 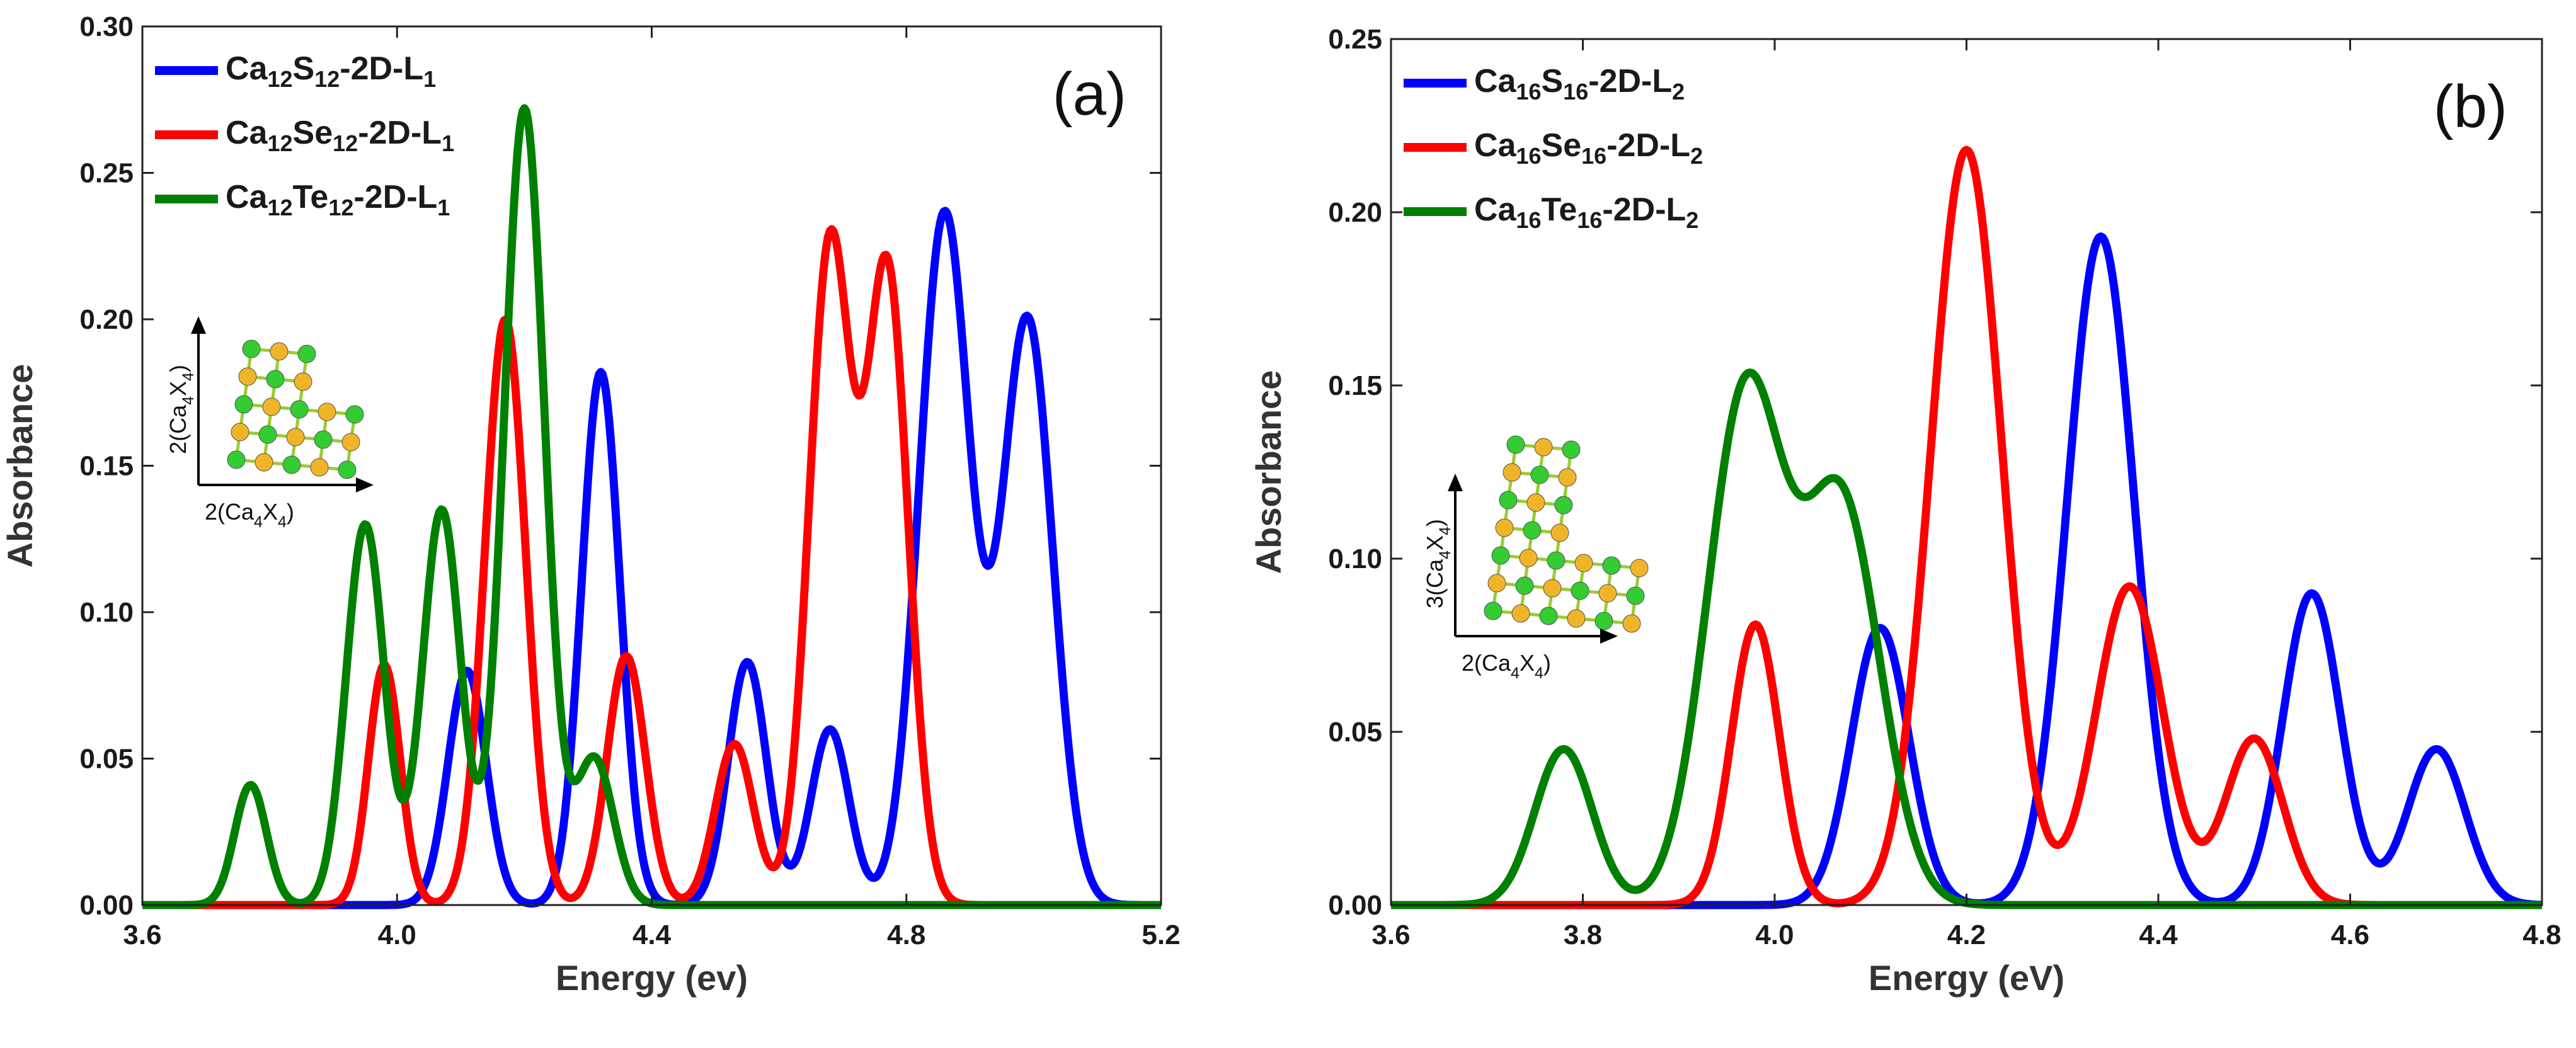 I want to click on inset-x-arrowhead, so click(x=365, y=485).